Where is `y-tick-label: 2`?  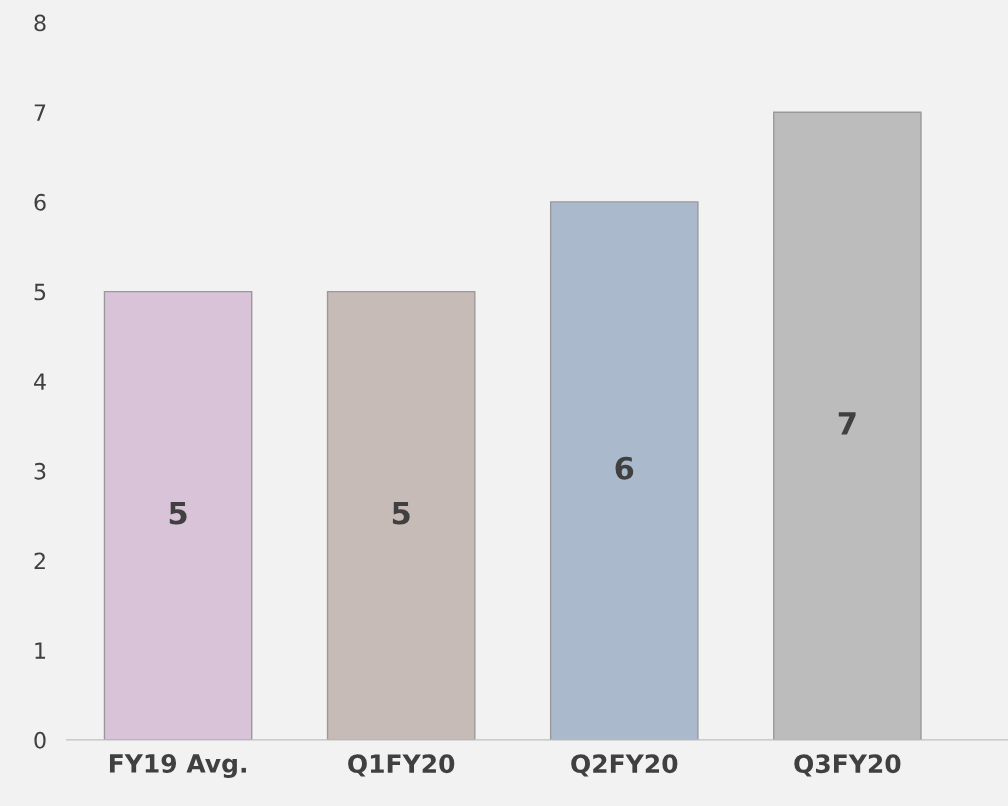
y-tick-label: 2 is located at coordinates (39, 561).